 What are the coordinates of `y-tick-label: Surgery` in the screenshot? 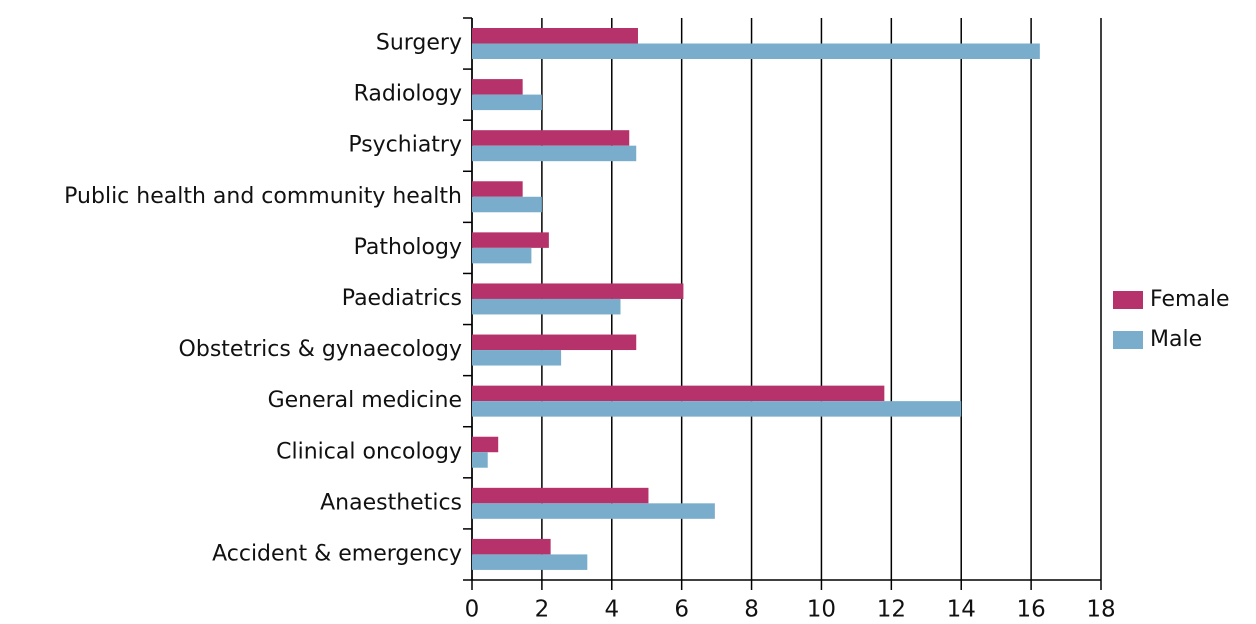 It's located at (419, 43).